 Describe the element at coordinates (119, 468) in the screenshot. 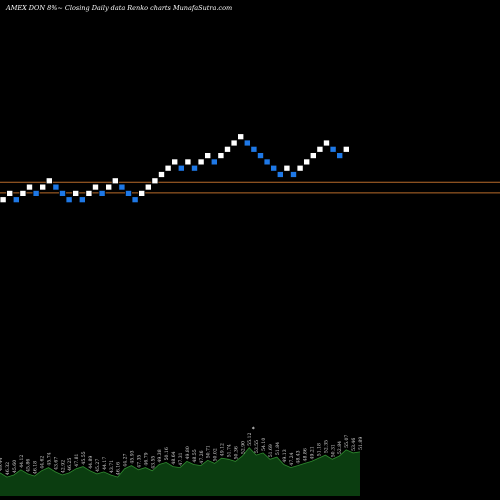

I see `volume-label: 46.16` at that location.